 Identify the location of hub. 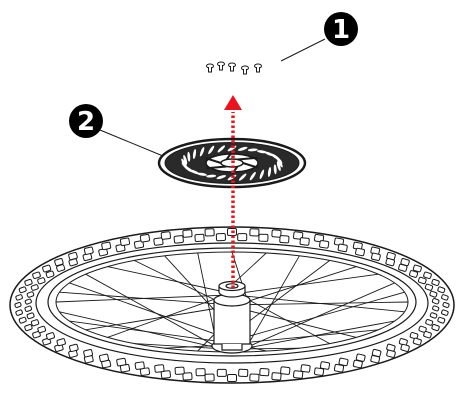
(232, 317).